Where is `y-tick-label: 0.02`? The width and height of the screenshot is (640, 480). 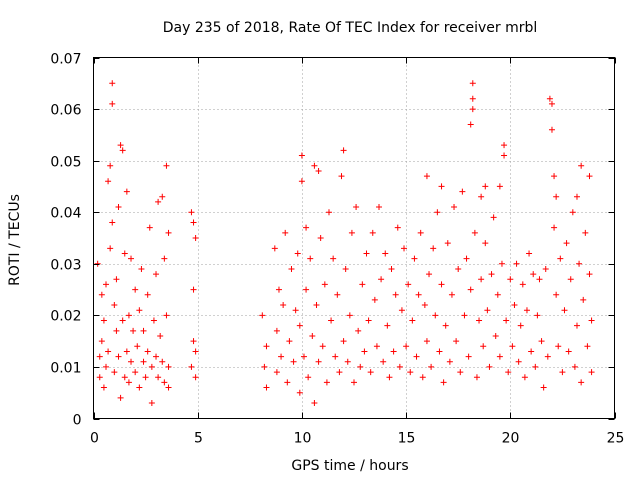
y-tick-label: 0.02 is located at coordinates (65, 317).